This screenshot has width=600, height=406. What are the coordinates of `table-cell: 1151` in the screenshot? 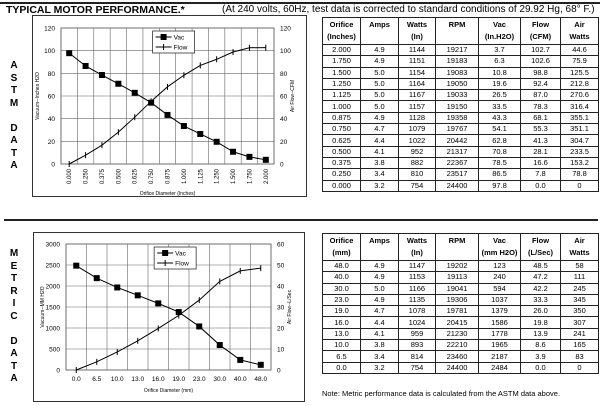 It's located at (417, 61).